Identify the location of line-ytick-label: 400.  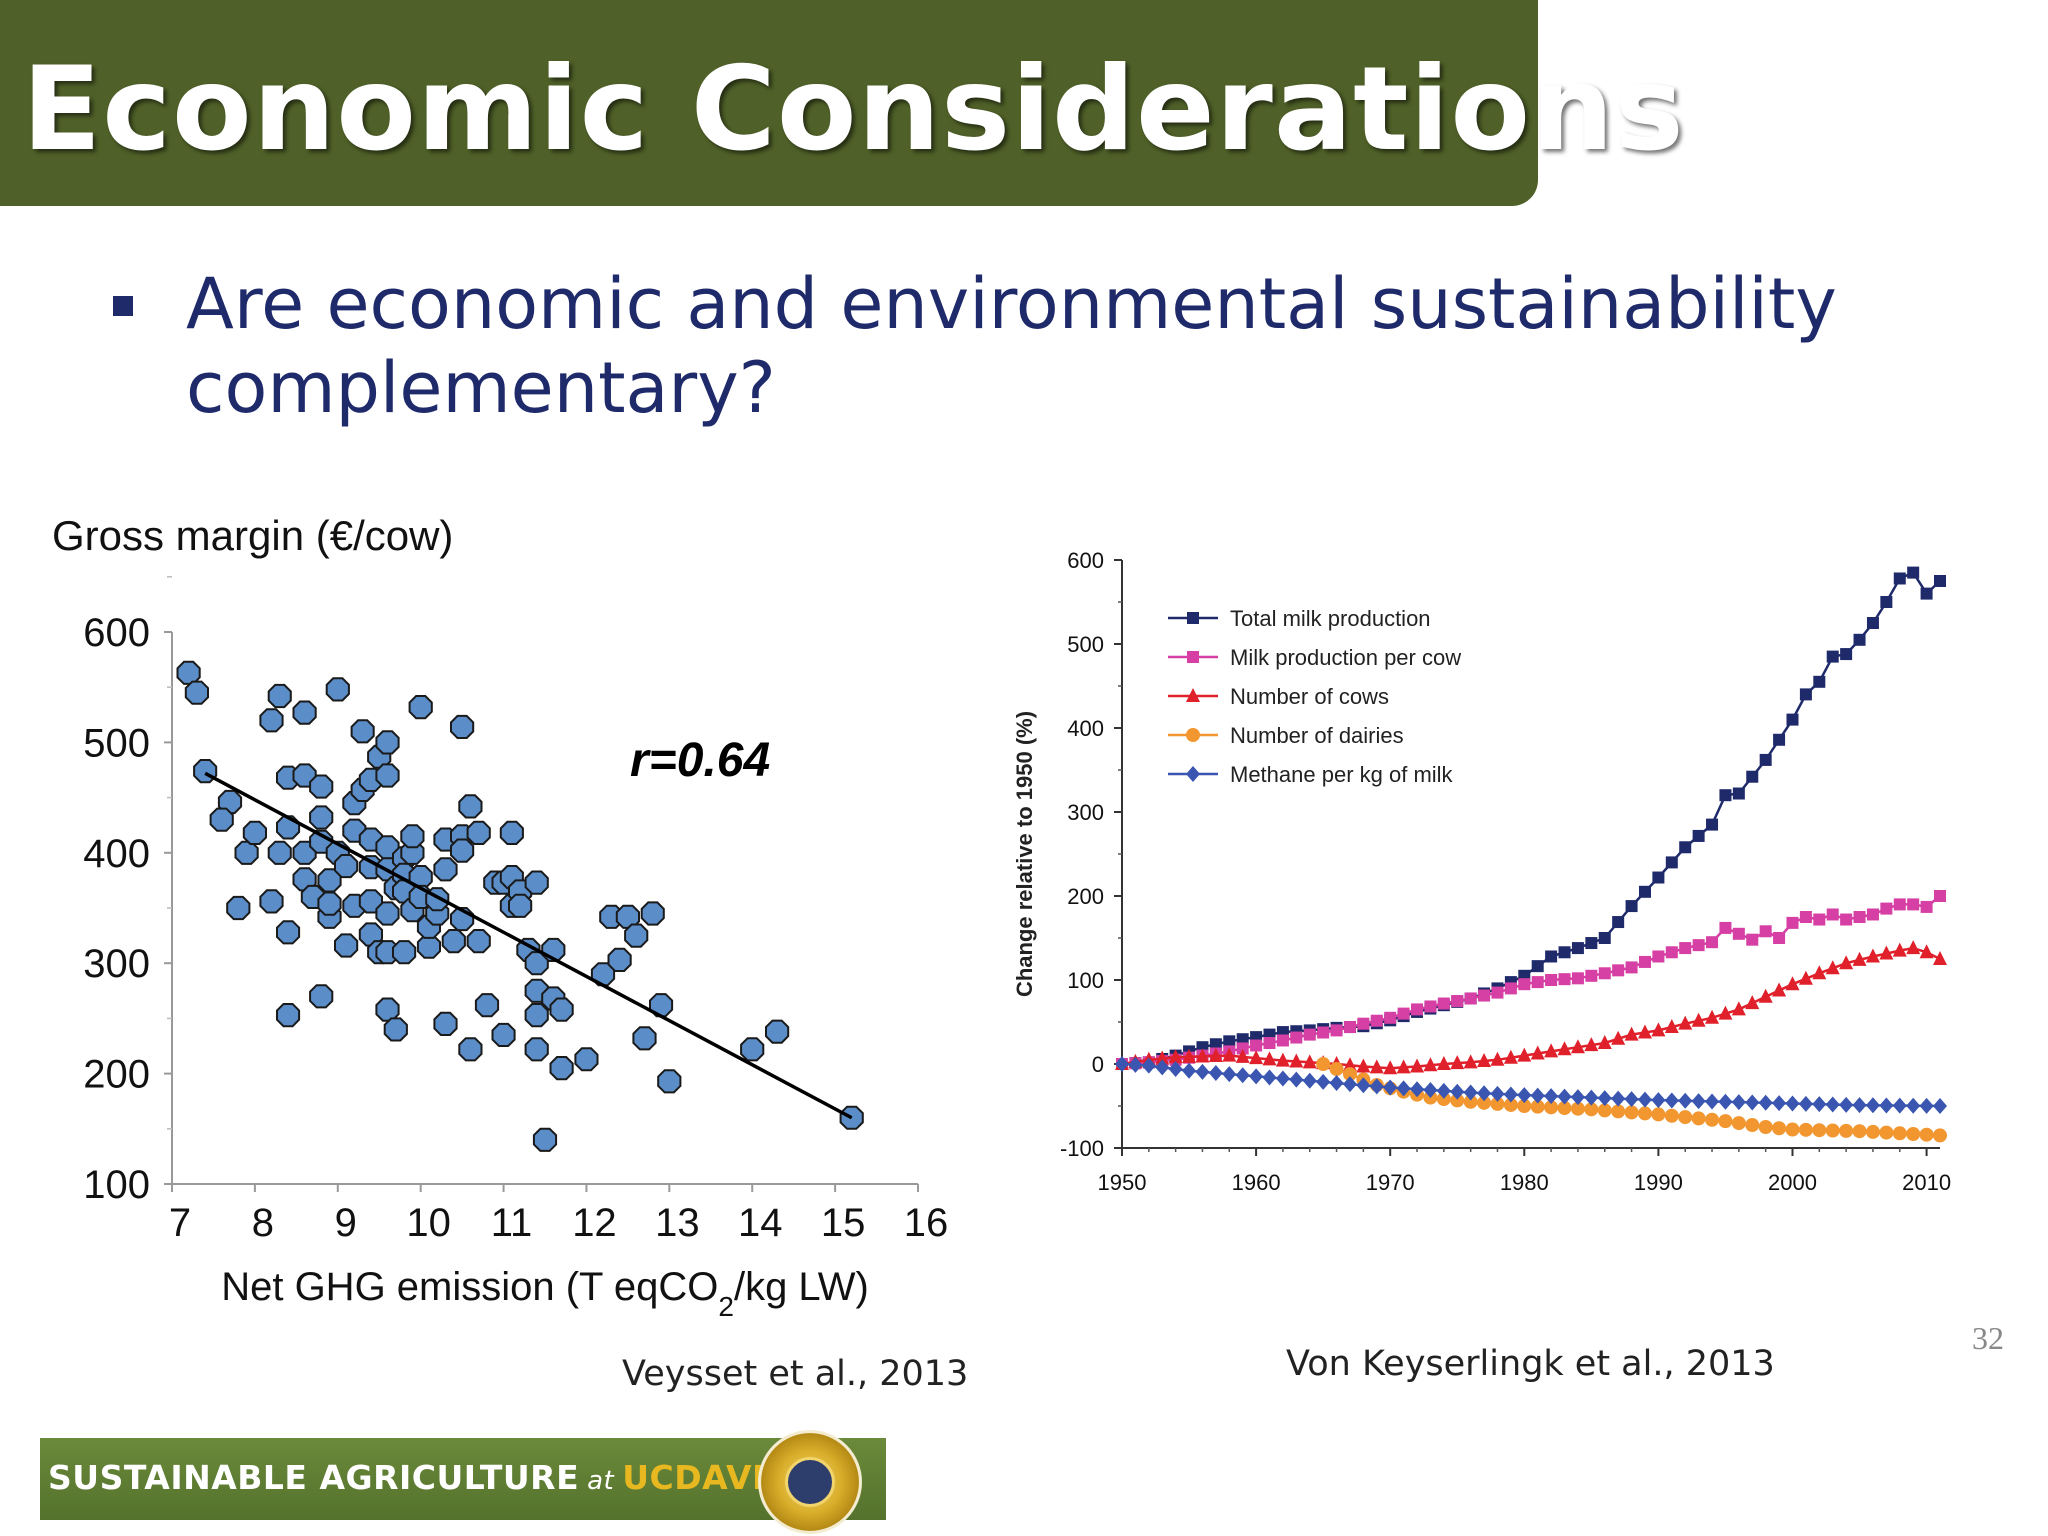
(1085, 728).